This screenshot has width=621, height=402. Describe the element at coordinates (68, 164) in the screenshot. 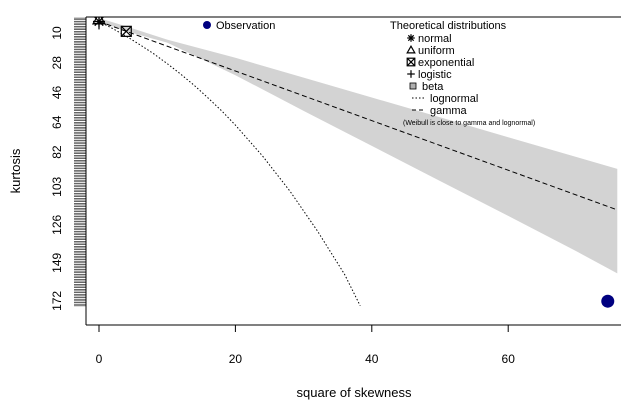

I see `y-axis: 10 28 46 64 82 103 126 149 172` at that location.